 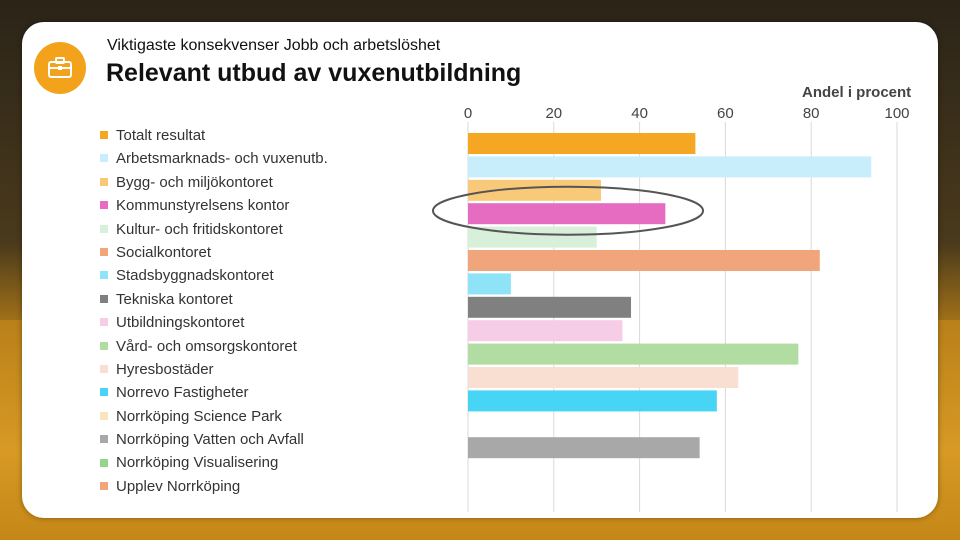 I want to click on legend-label: Upplev Norrköping, so click(x=178, y=486).